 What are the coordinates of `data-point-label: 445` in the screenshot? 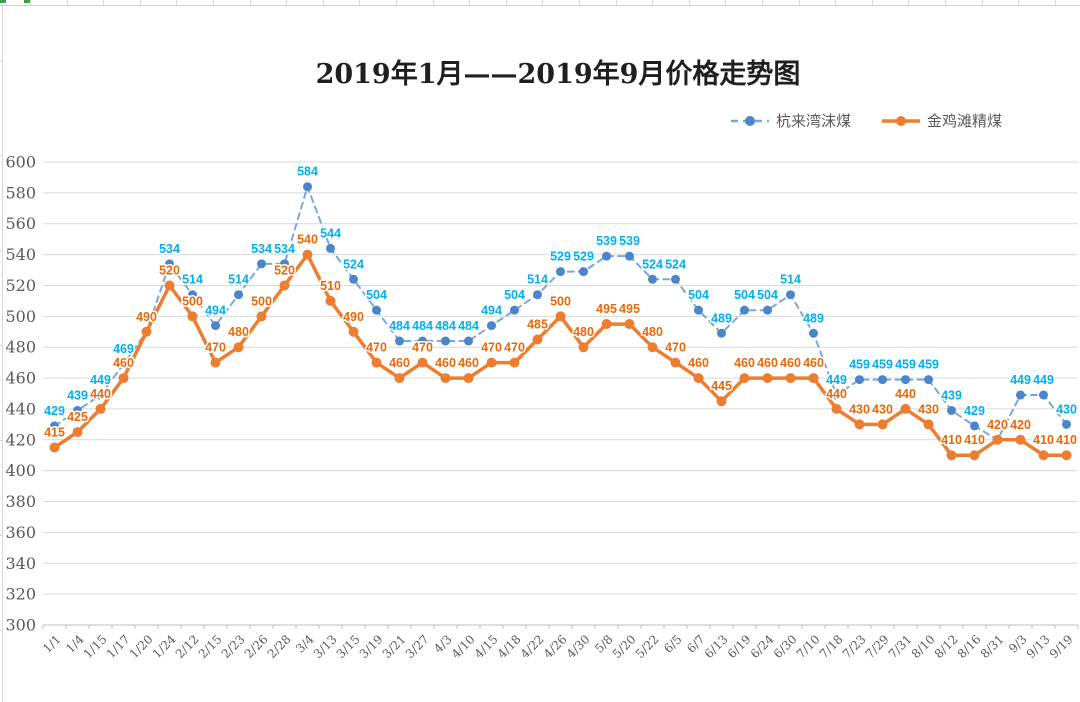 It's located at (721, 386).